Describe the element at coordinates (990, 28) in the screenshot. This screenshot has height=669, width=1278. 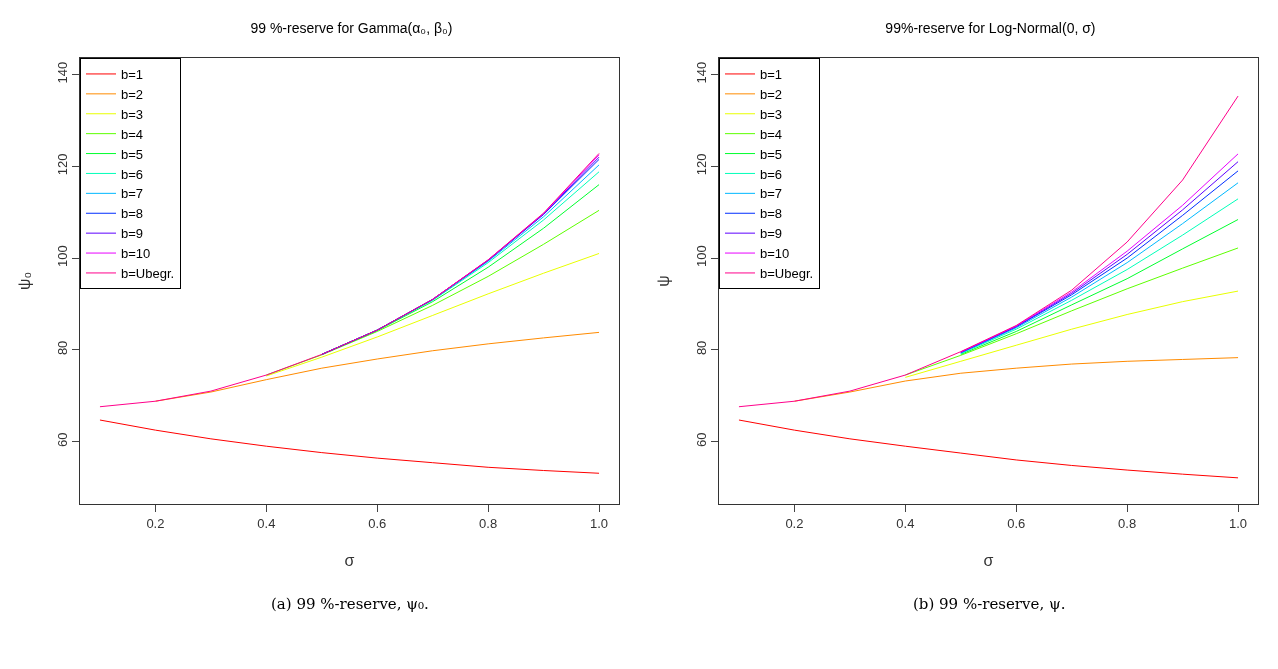
I see `chart-title: 99%-reserve for Log-Normal(0, σ)` at that location.